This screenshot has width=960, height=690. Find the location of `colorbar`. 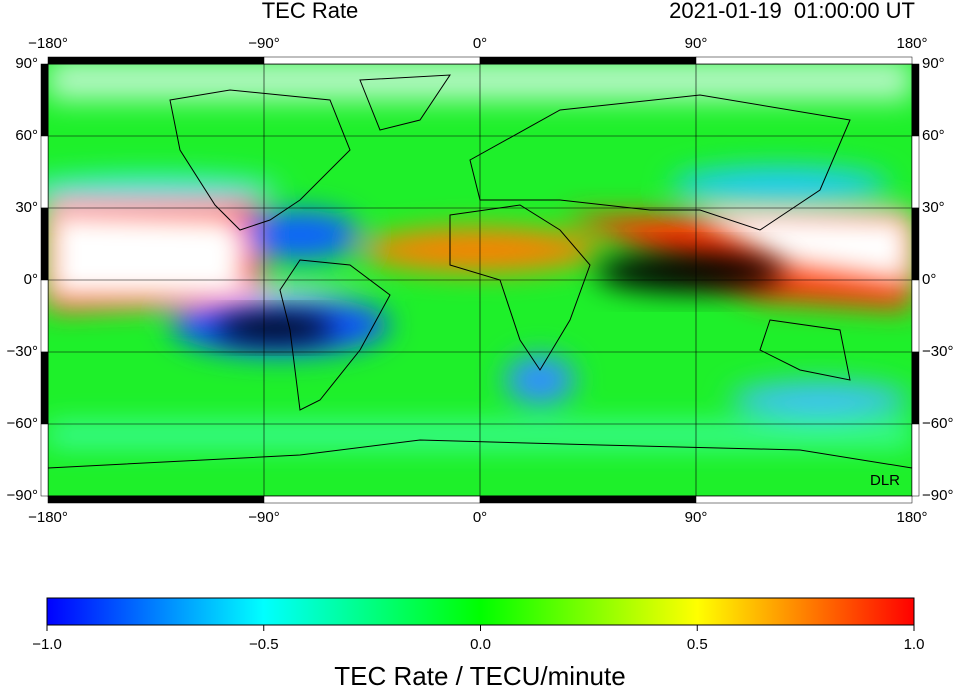

colorbar is located at coordinates (480, 611).